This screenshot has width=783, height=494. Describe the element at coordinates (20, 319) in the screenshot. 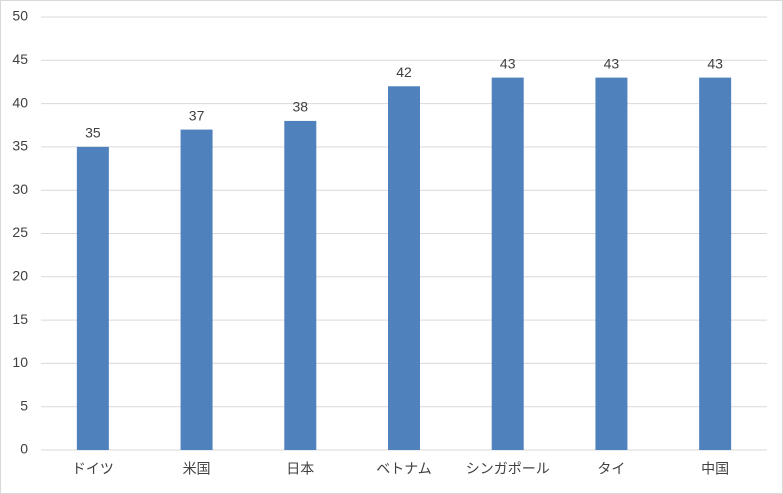

I see `y-tick-label: 15` at that location.